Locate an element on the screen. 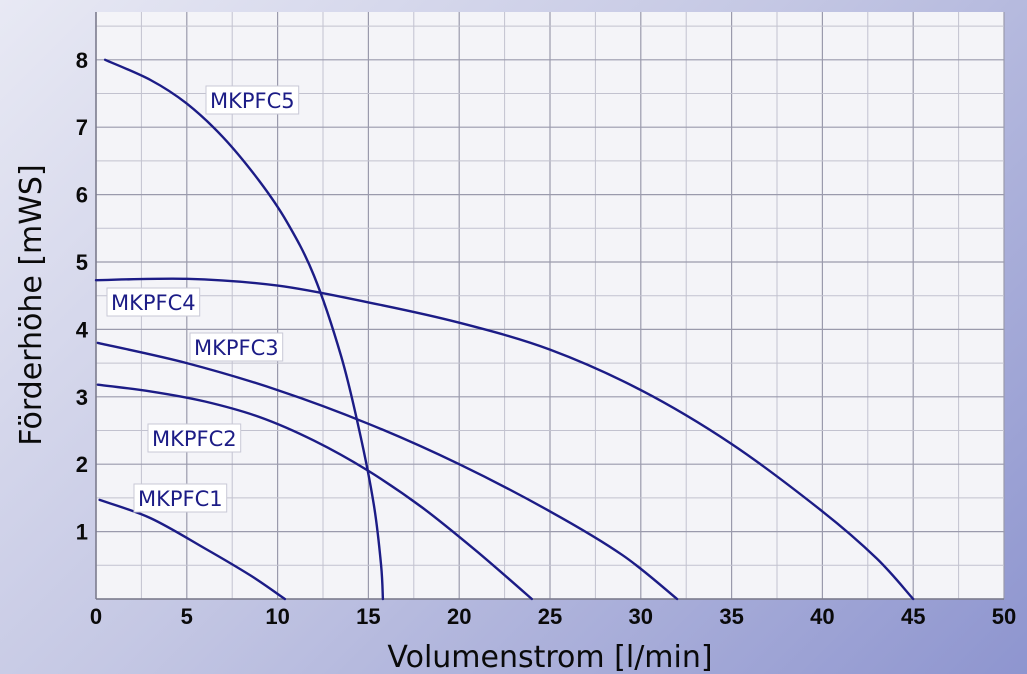  series-label-mkpfc5: MKPFC5 is located at coordinates (252, 100).